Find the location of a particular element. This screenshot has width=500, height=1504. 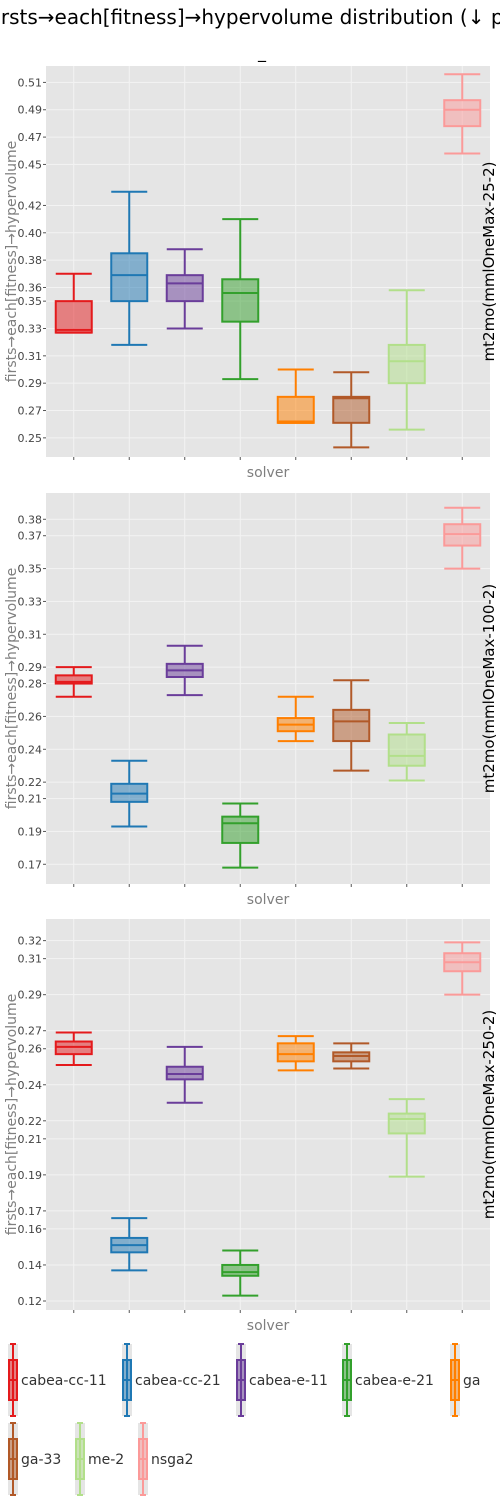

legend-label: me-2 is located at coordinates (106, 1460).